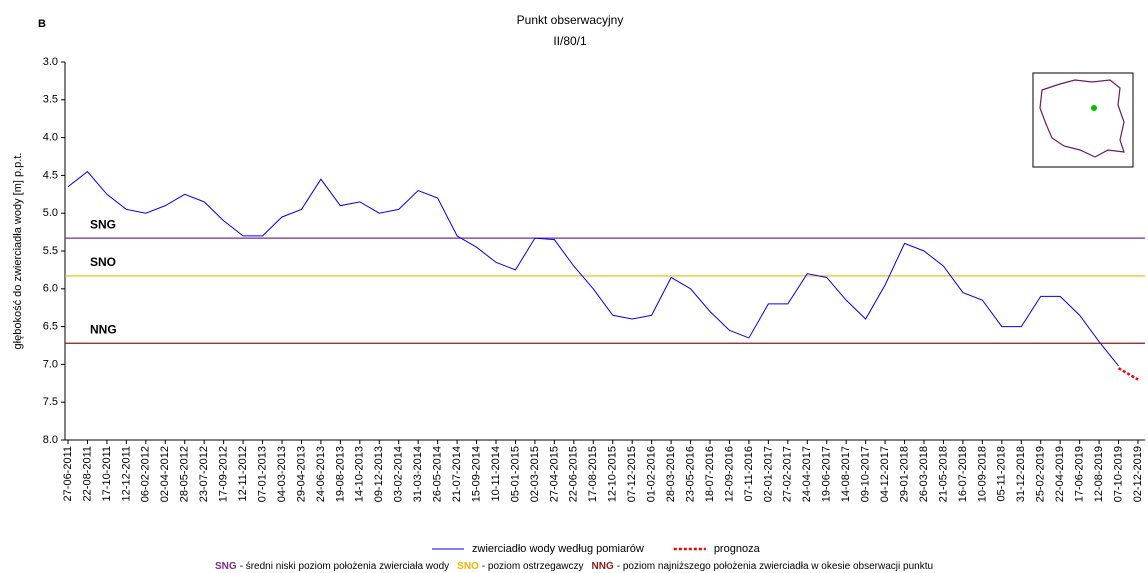 The image size is (1148, 573). I want to click on x-tick-label: 03-02-2014, so click(399, 474).